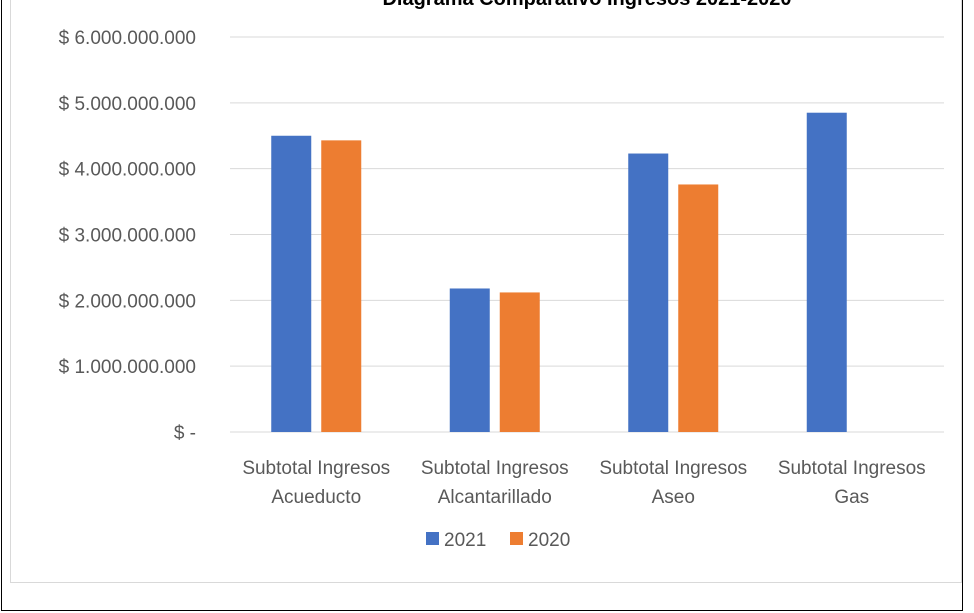 The width and height of the screenshot is (974, 613). I want to click on y-tick-label: $ 4.000.000.000, so click(127, 170).